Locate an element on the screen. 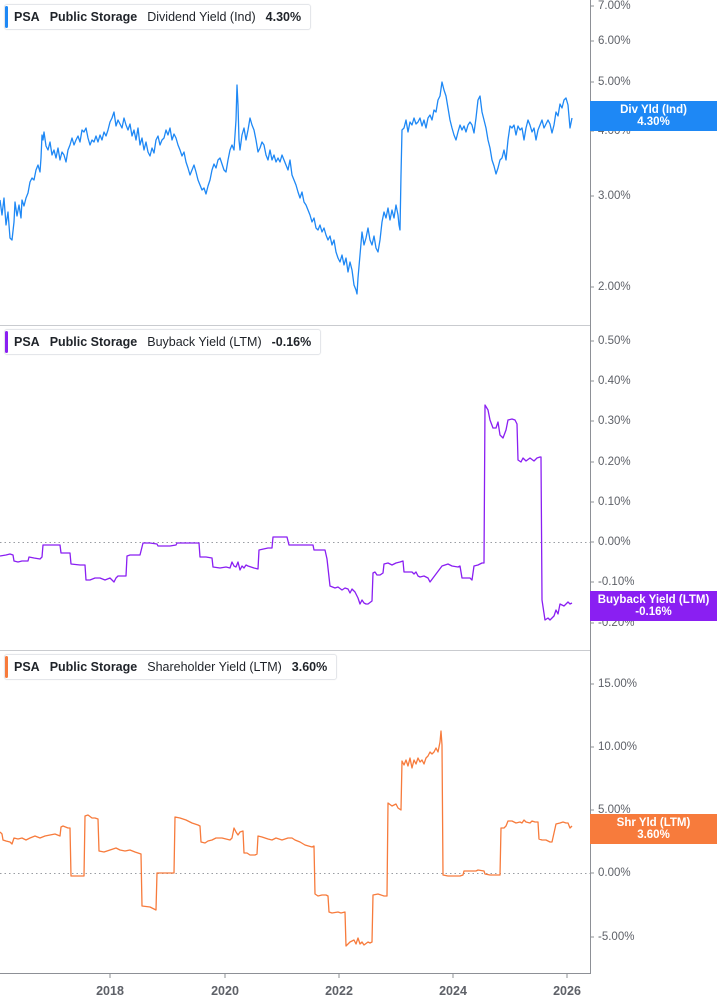 Image resolution: width=717 pixels, height=1005 pixels. x-tick-label: 2026 is located at coordinates (567, 991).